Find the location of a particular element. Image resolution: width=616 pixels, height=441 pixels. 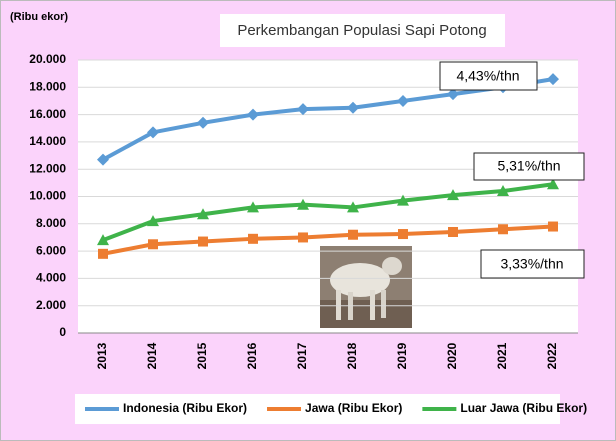

y-tick-label: 16.000 is located at coordinates (47, 114).